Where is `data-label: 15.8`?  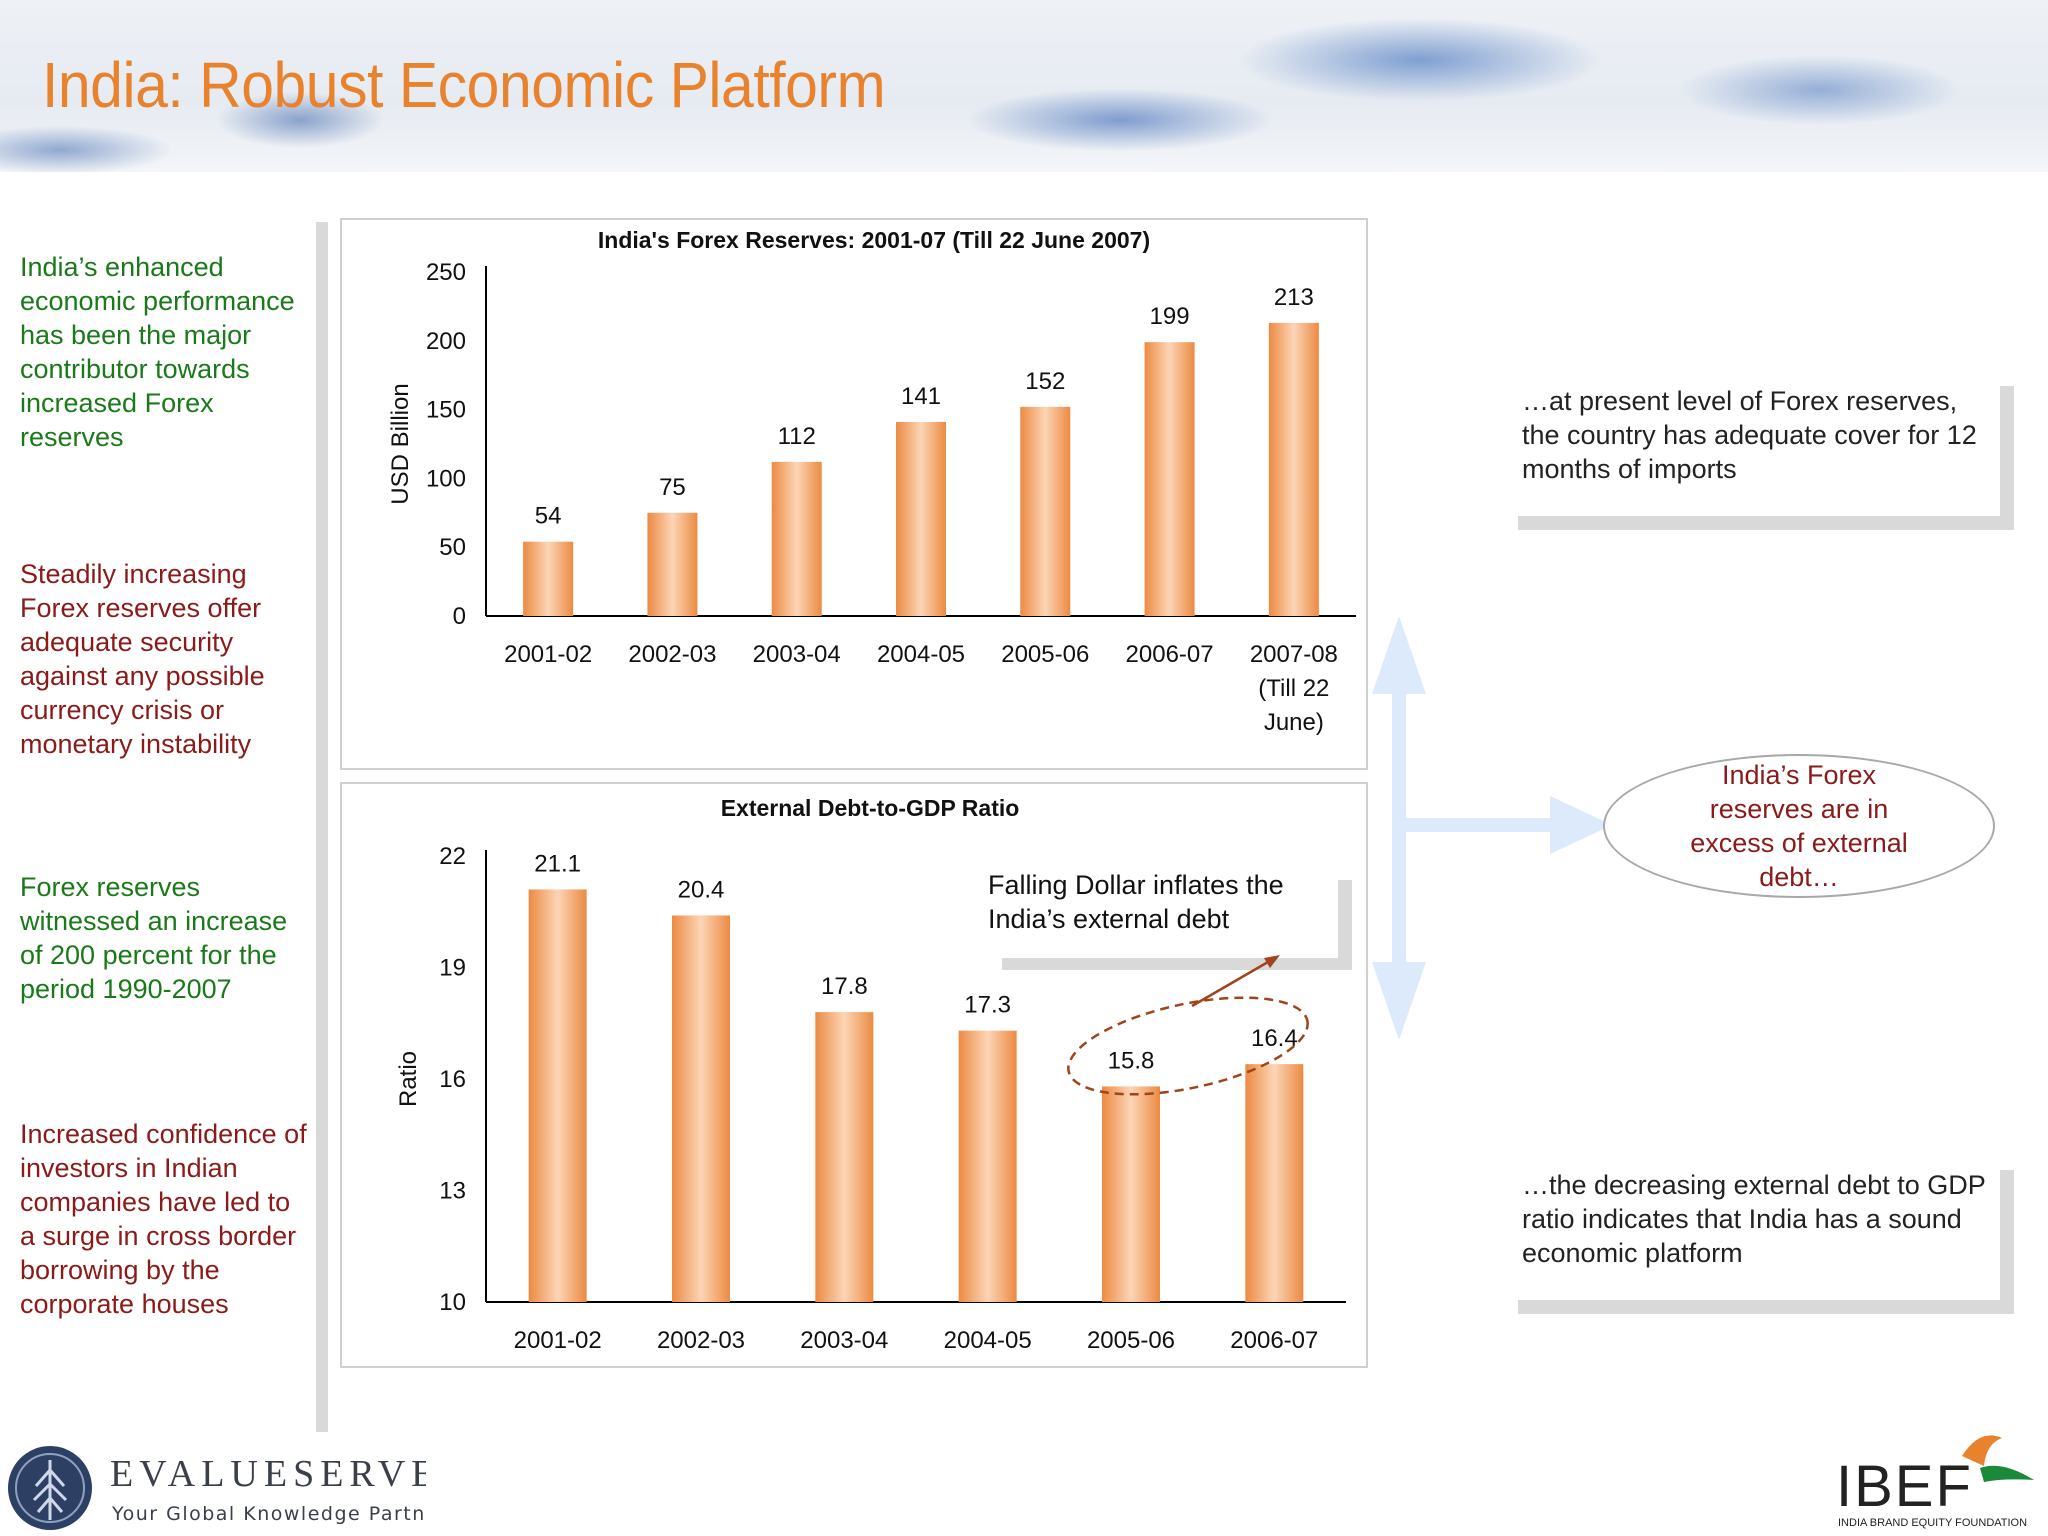 data-label: 15.8 is located at coordinates (1131, 1060).